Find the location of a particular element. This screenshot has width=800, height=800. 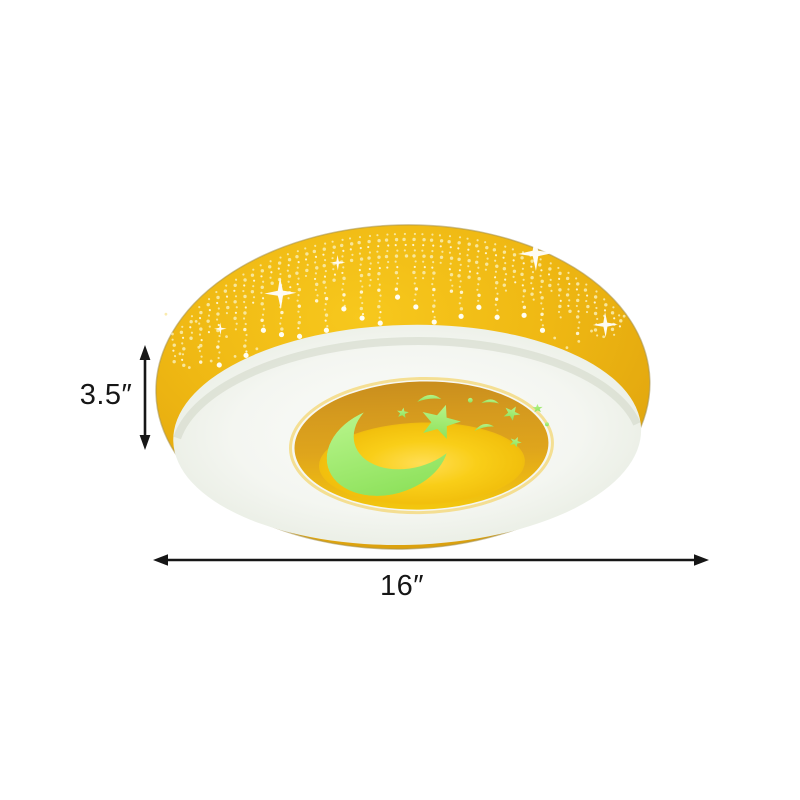

diffuser-top-shadow is located at coordinates (407, 388).